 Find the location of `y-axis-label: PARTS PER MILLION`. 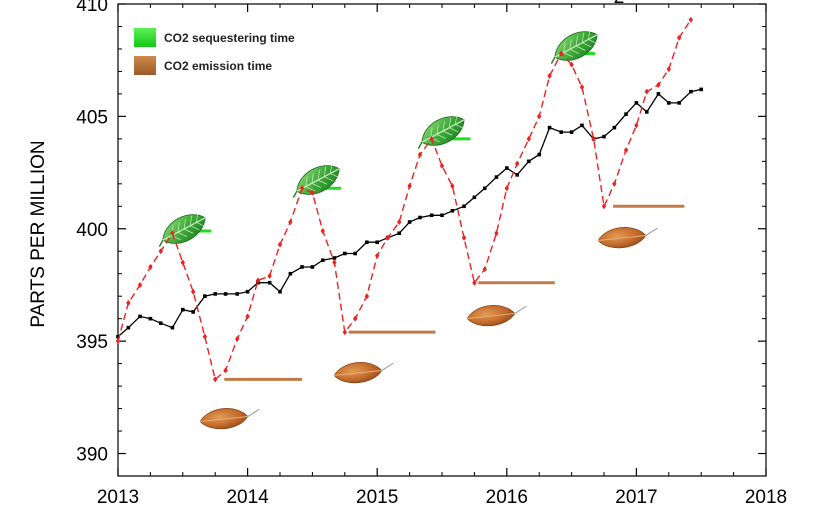

y-axis-label: PARTS PER MILLION is located at coordinates (38, 233).